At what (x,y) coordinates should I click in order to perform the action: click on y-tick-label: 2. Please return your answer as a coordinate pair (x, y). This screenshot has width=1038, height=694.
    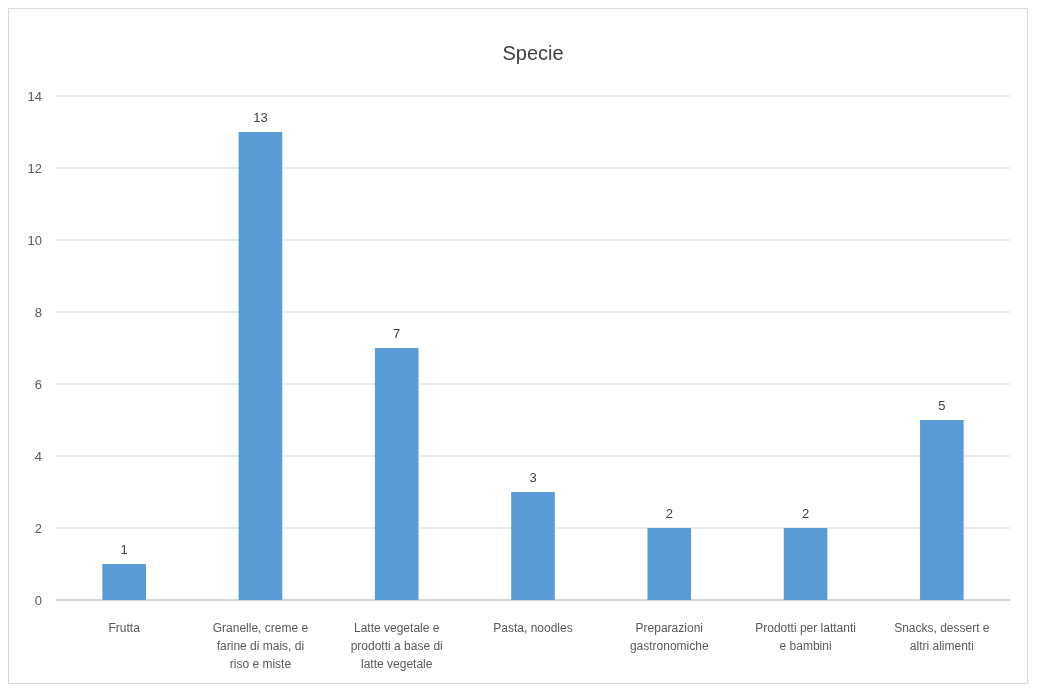
    Looking at the image, I should click on (38, 528).